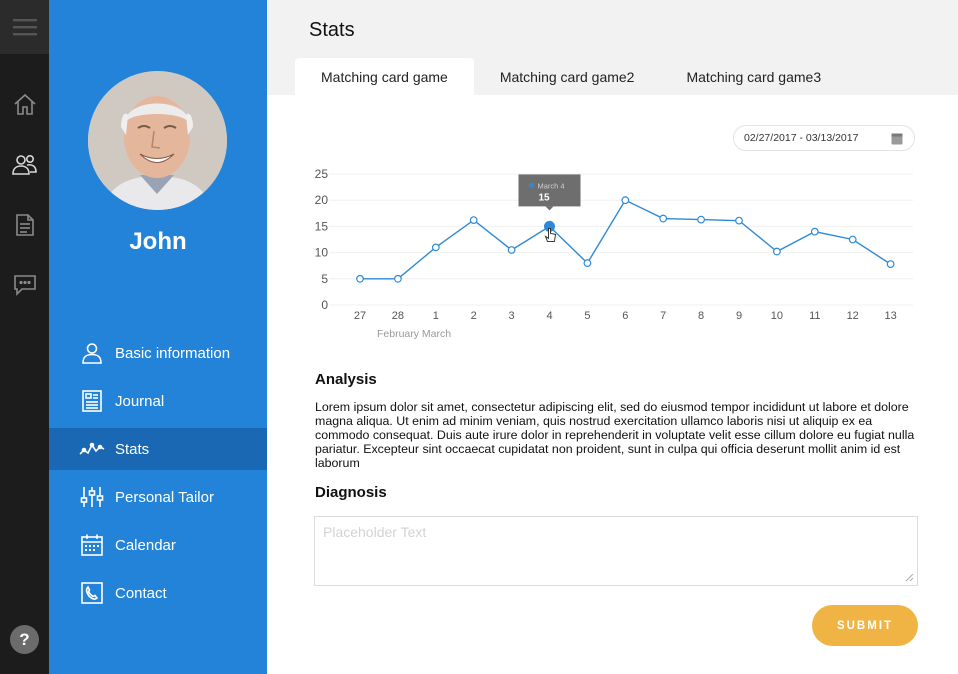 The image size is (958, 674). I want to click on journal-icon, so click(92, 401).